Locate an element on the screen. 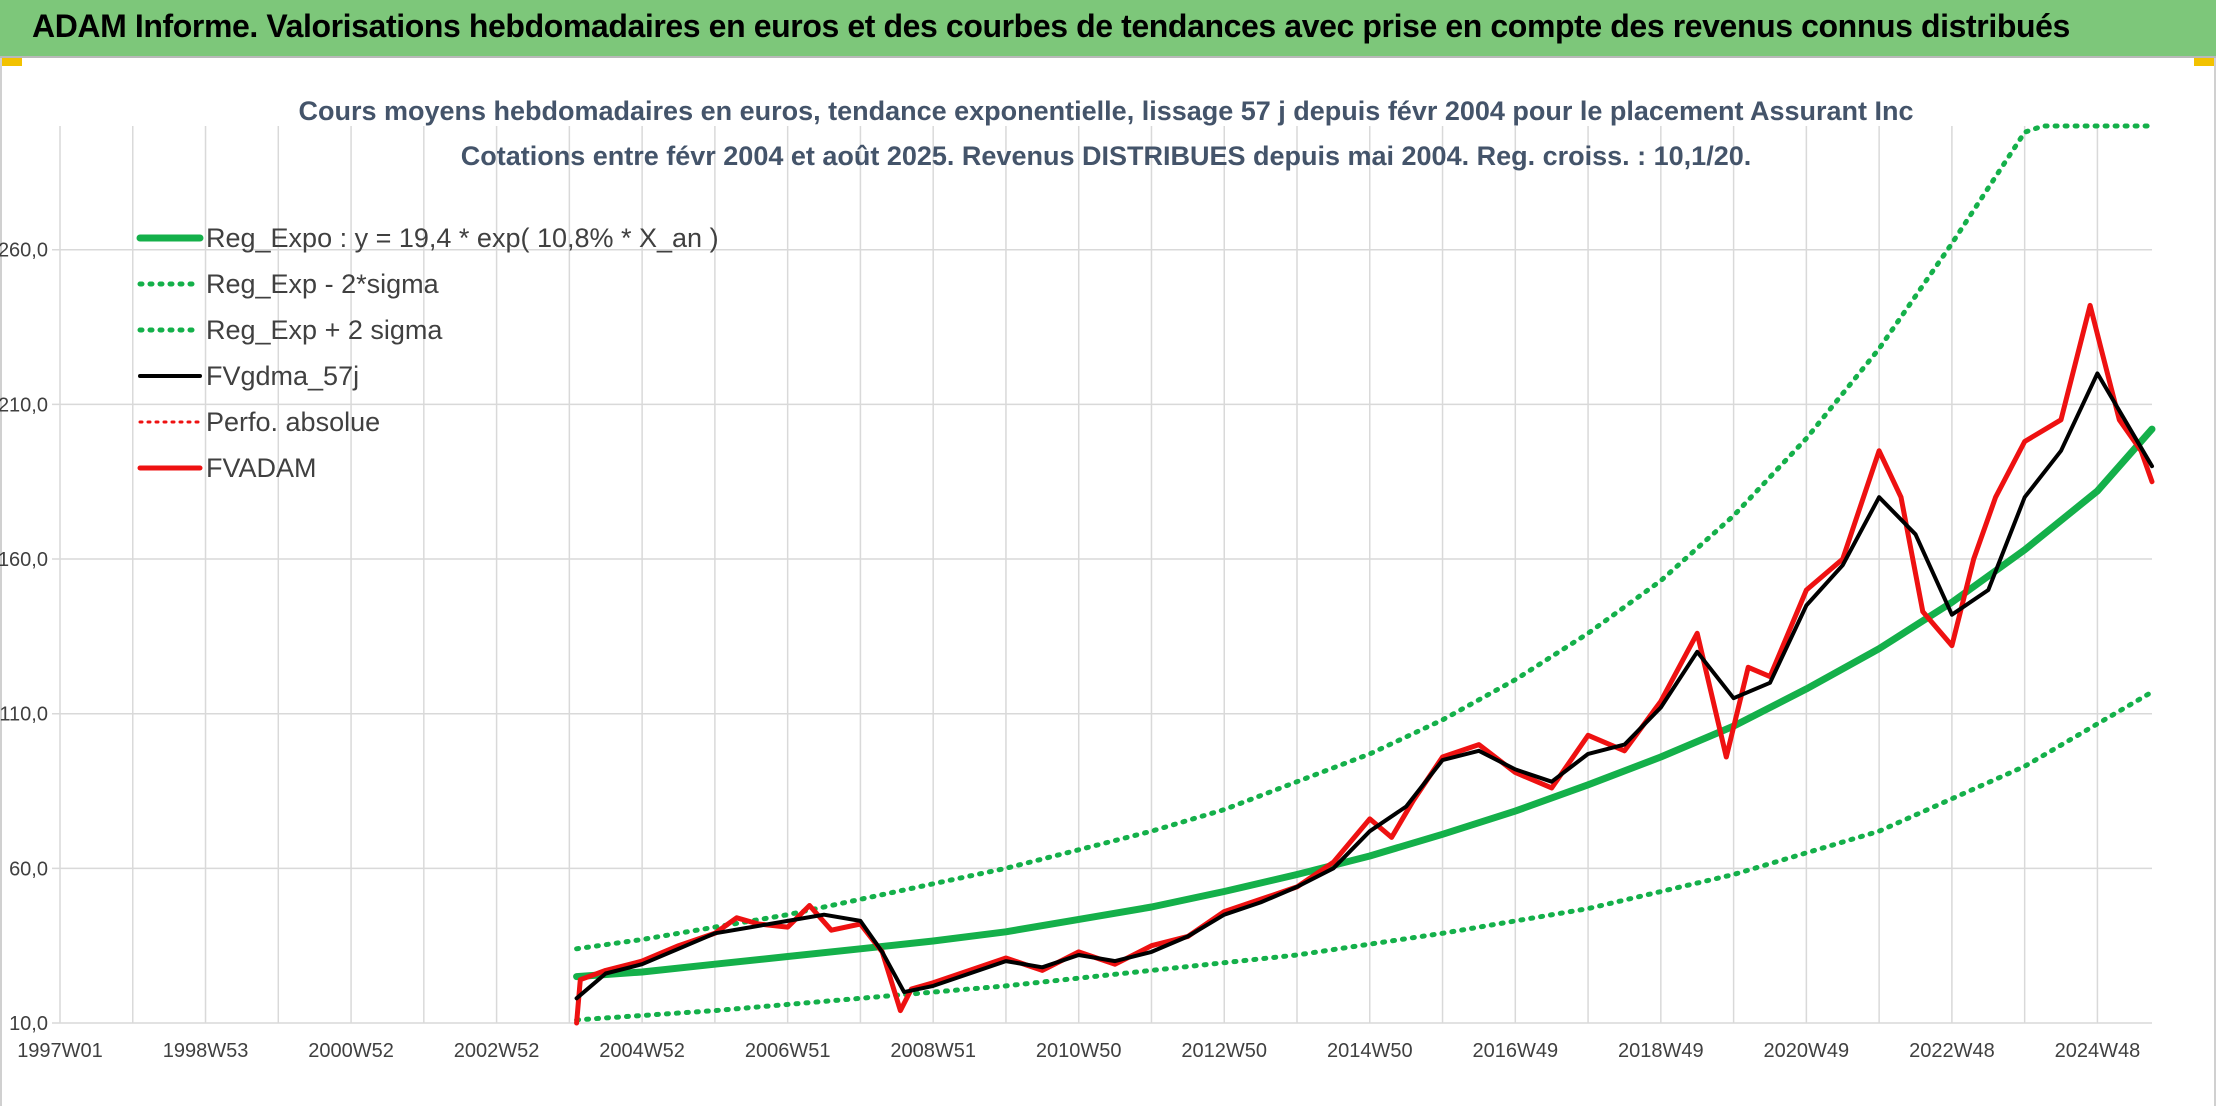 This screenshot has height=1106, width=2216. y-tick-label: 160,0 is located at coordinates (24, 560).